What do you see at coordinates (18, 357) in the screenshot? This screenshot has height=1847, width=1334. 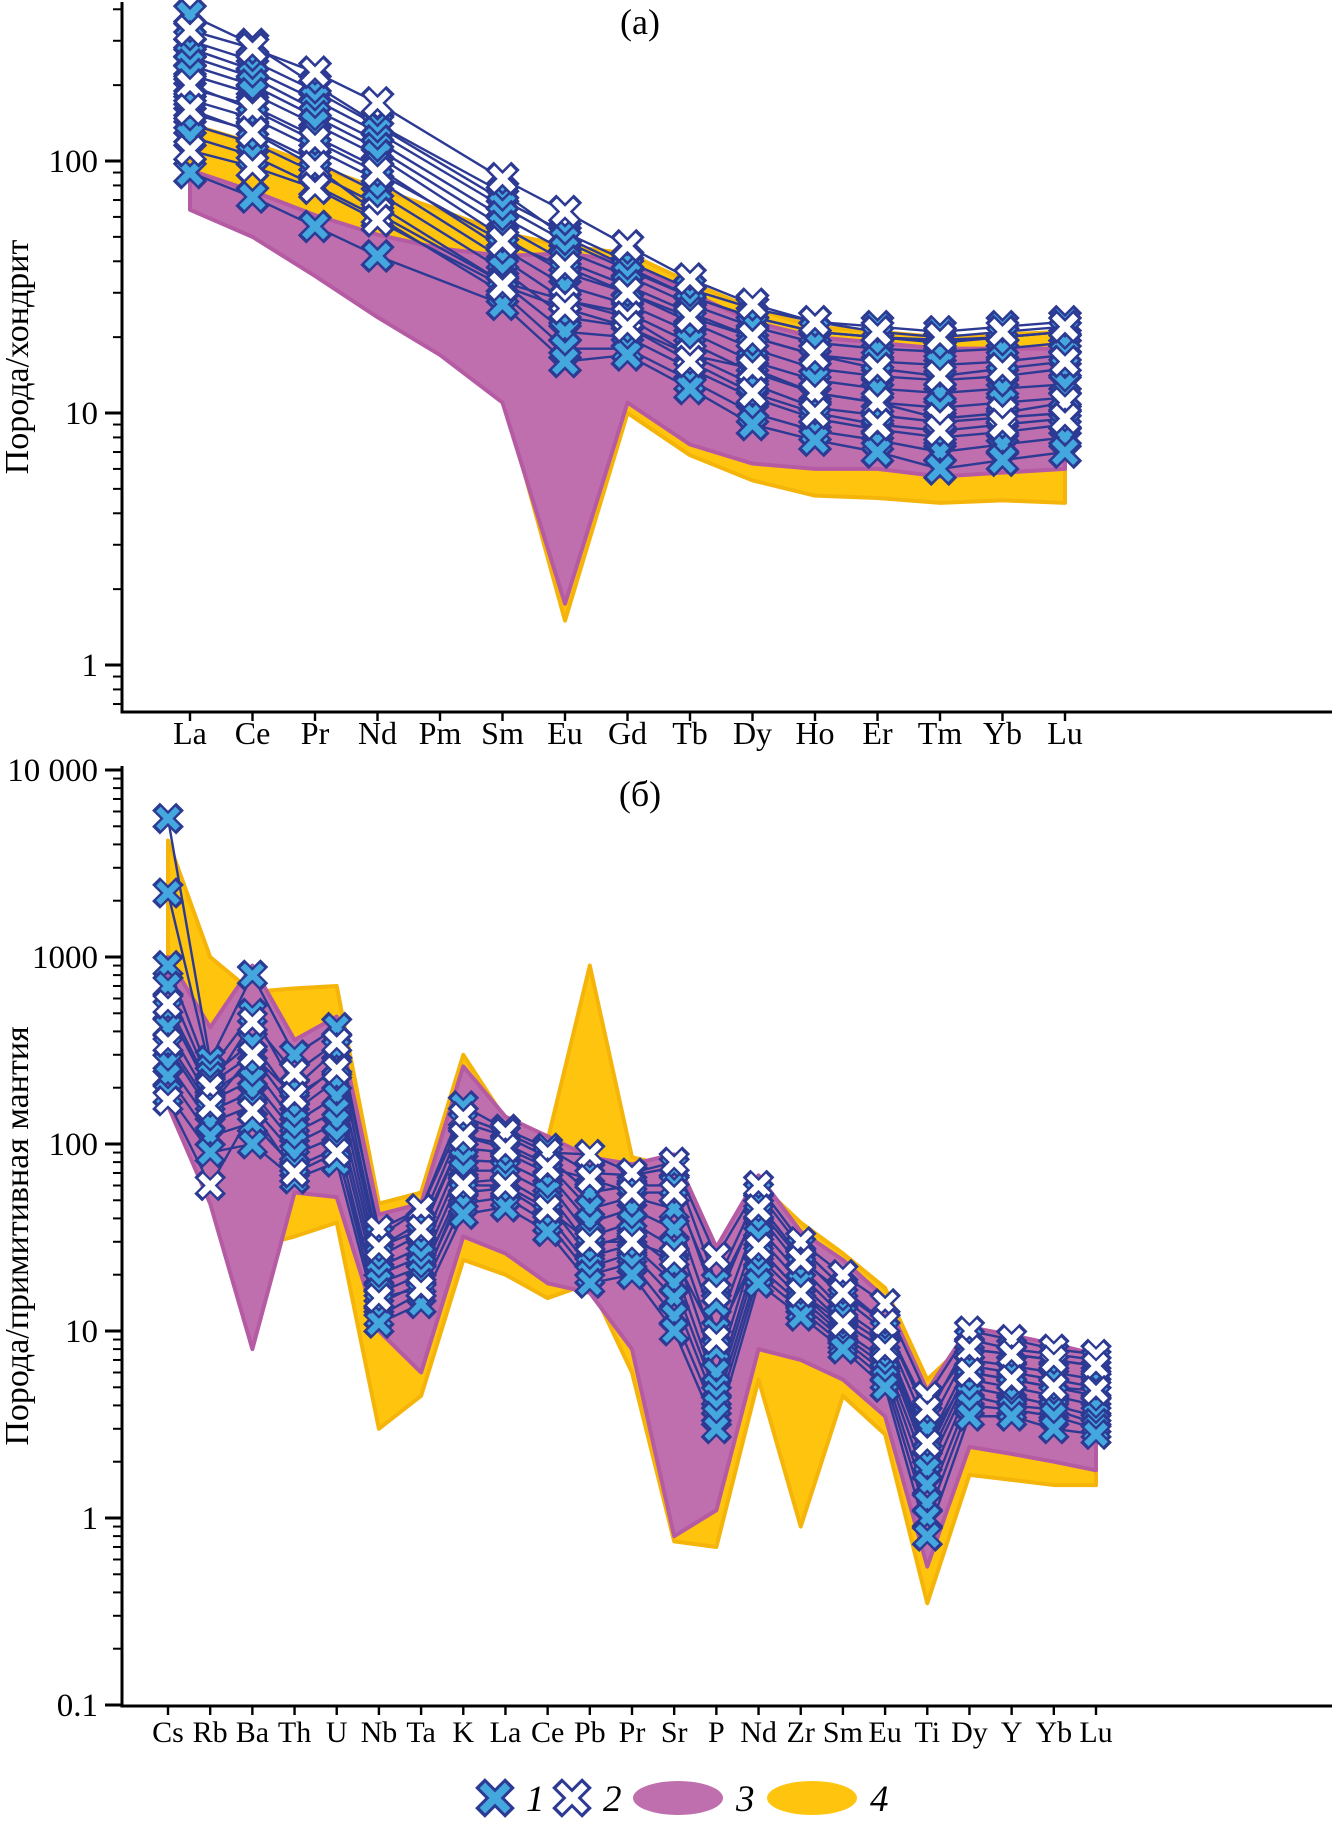 I see `y-axis-title: Порода/хондрит` at bounding box center [18, 357].